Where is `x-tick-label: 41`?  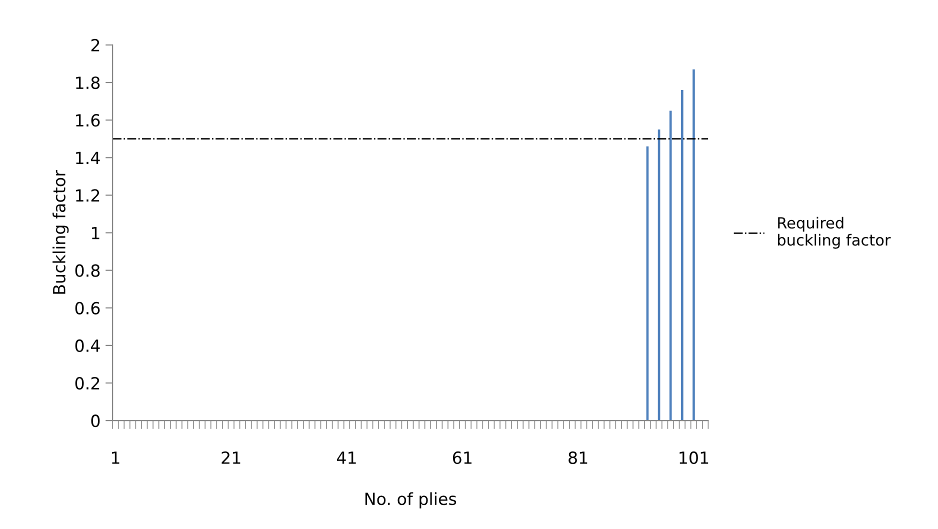
x-tick-label: 41 is located at coordinates (346, 458).